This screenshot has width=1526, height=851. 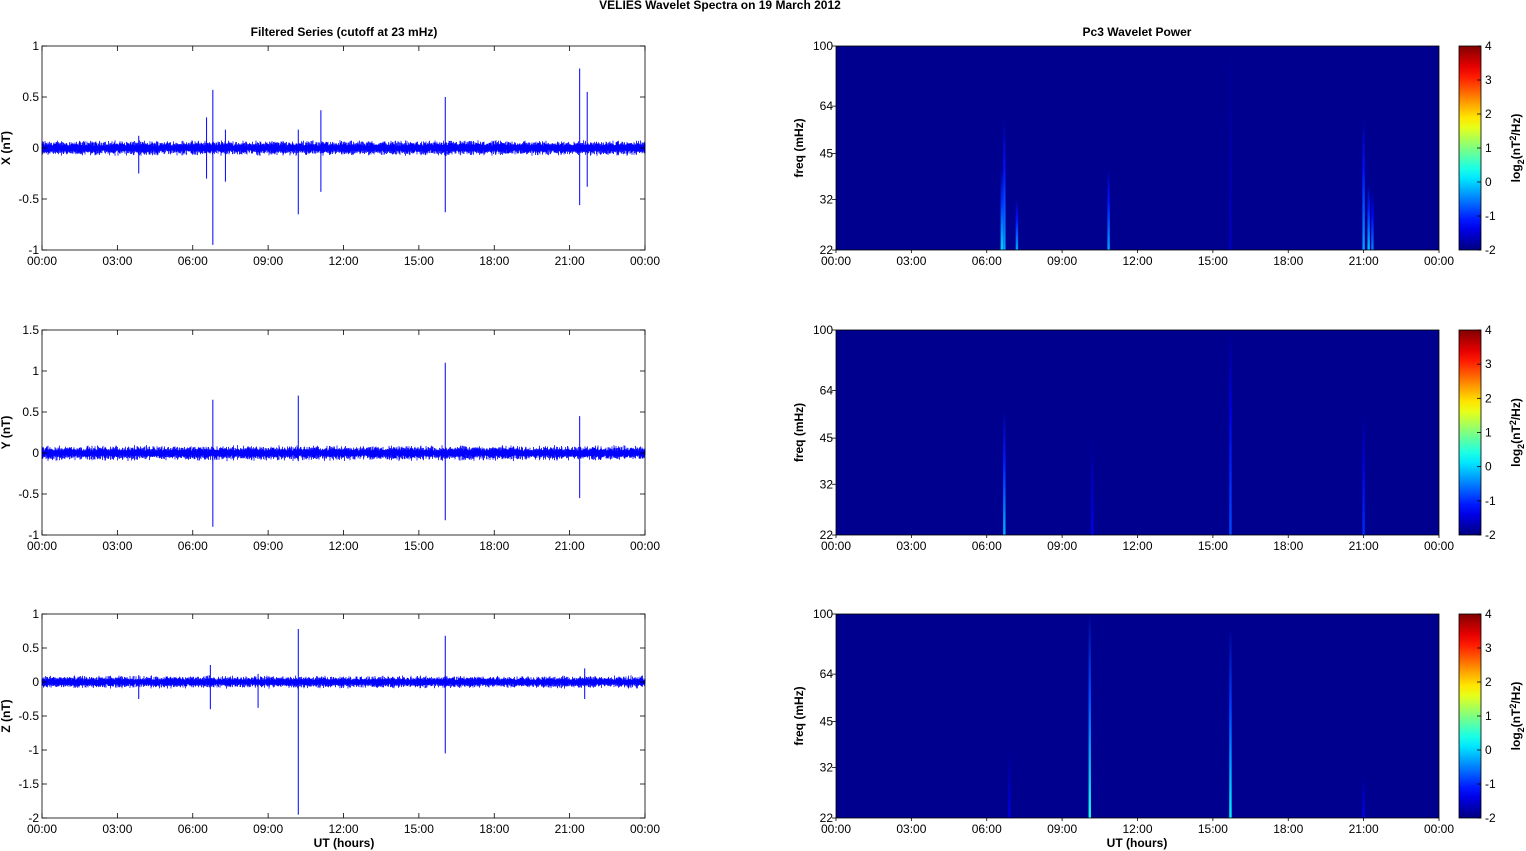 I want to click on figure-suptitle: VELIES Wavelet Spectra on 19 March 2012, so click(x=720, y=6).